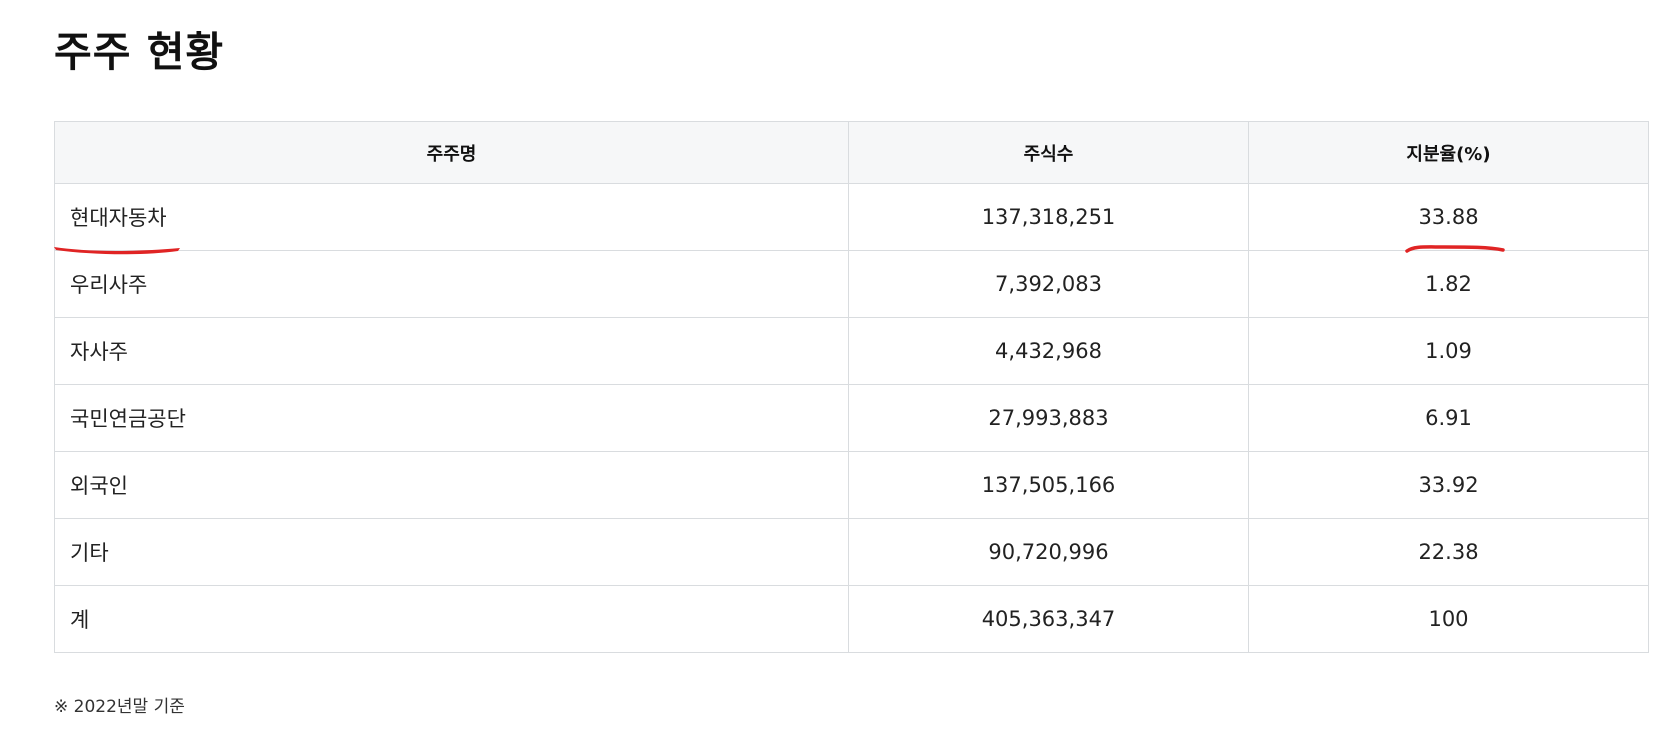 Image resolution: width=1675 pixels, height=741 pixels. Describe the element at coordinates (139, 52) in the screenshot. I see `page-title: 주주 현황` at that location.